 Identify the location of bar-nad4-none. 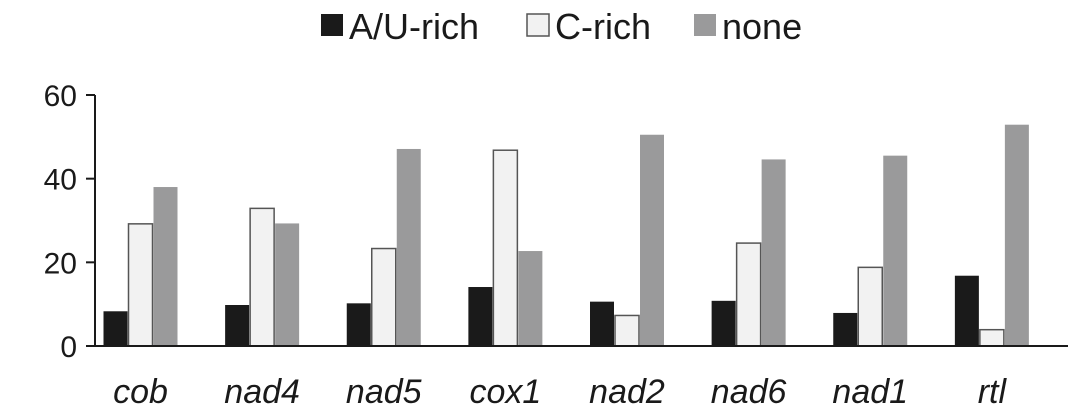
(287, 284).